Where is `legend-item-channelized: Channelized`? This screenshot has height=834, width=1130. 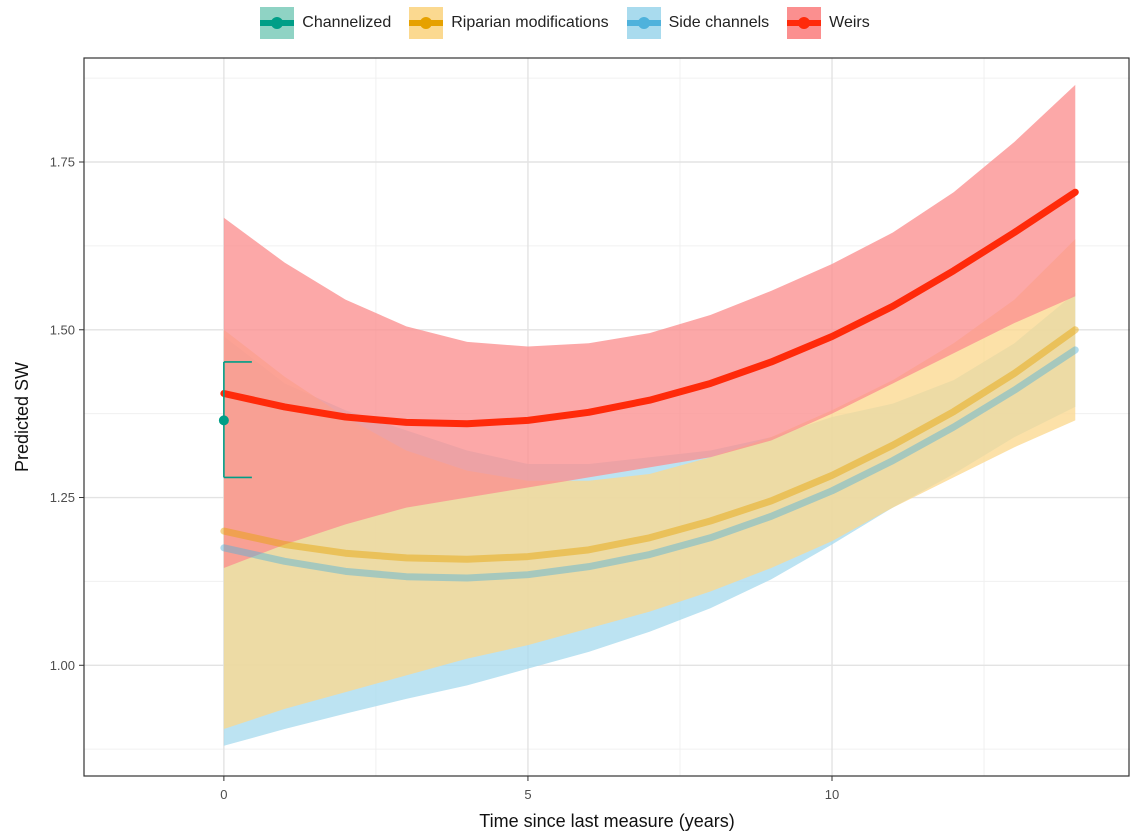 legend-item-channelized: Channelized is located at coordinates (325, 23).